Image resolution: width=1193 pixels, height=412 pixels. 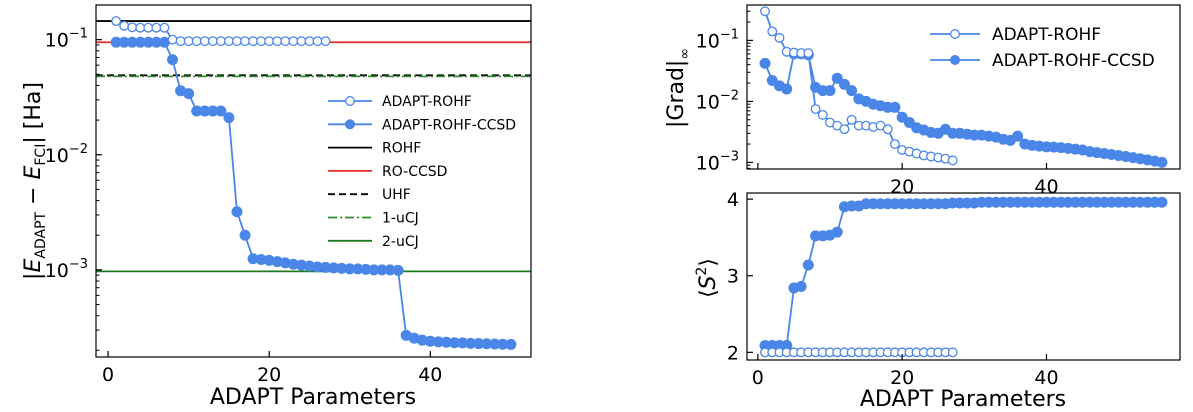 I want to click on legend-label: ROHF, so click(x=401, y=149).